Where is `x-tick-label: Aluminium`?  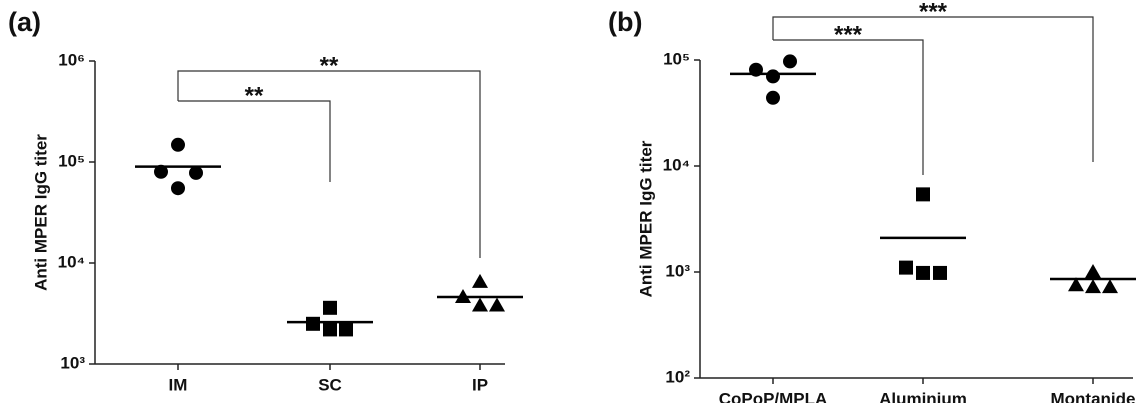 x-tick-label: Aluminium is located at coordinates (923, 396).